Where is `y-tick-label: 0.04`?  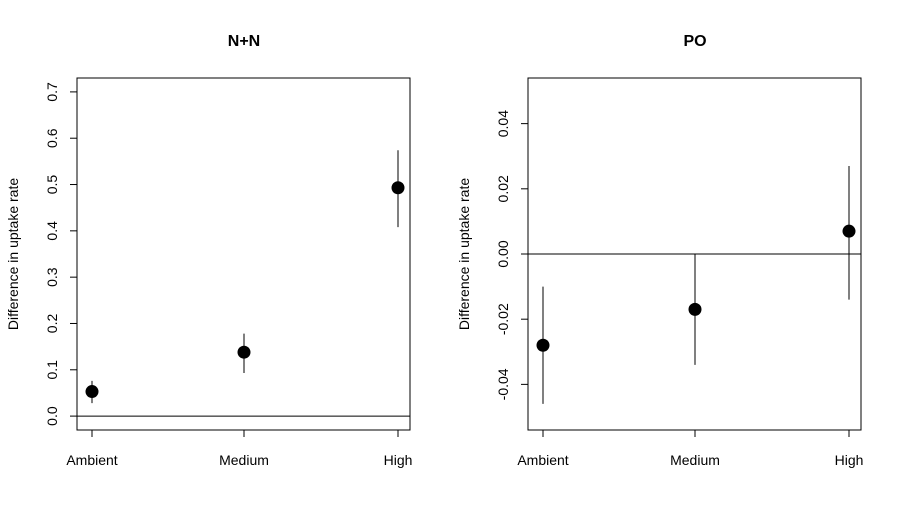
y-tick-label: 0.04 is located at coordinates (503, 123).